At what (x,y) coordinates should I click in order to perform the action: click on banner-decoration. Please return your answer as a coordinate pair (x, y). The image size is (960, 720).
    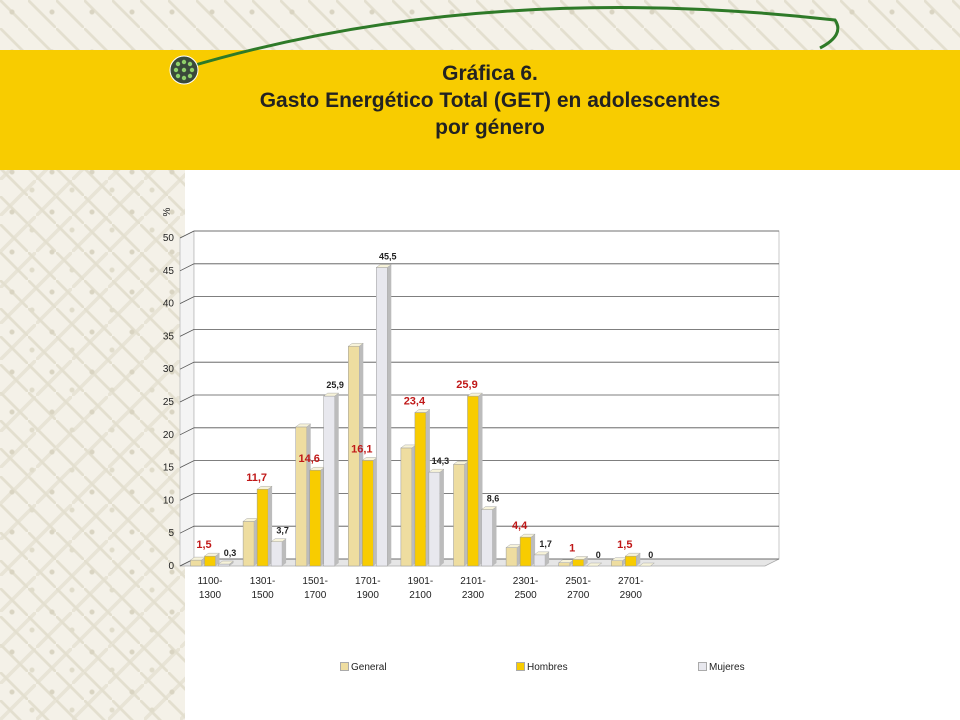
    Looking at the image, I should click on (504, 45).